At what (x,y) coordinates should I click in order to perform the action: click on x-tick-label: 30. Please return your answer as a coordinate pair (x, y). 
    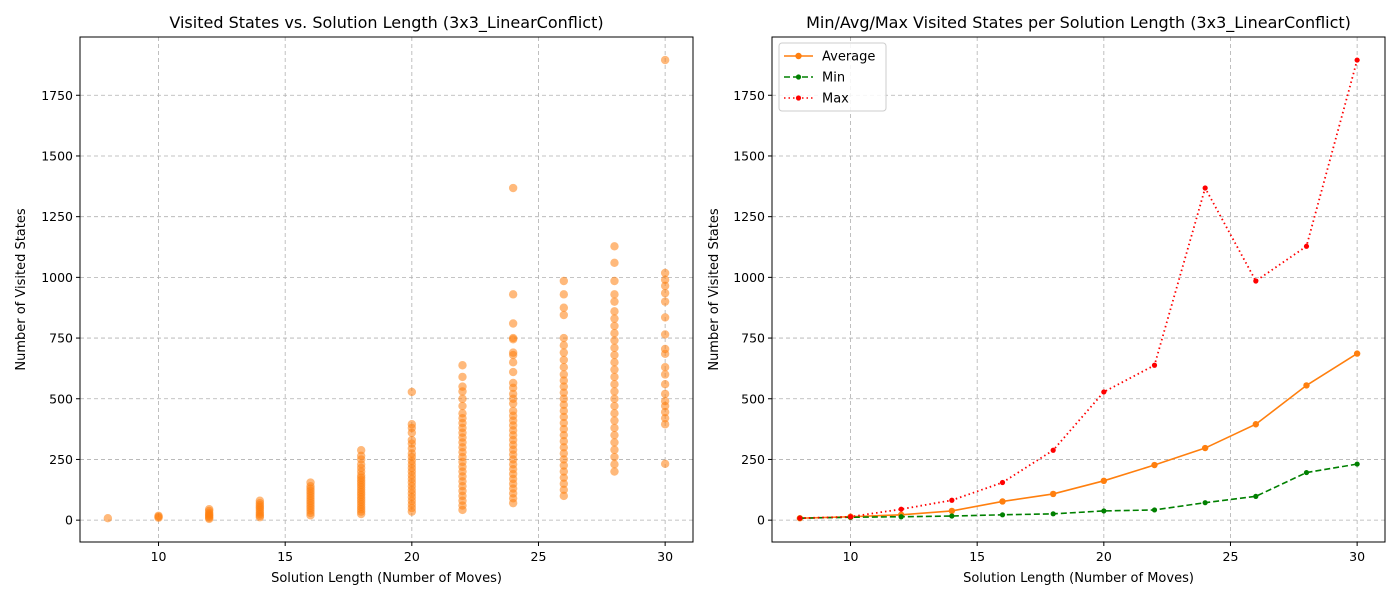
    Looking at the image, I should click on (1357, 556).